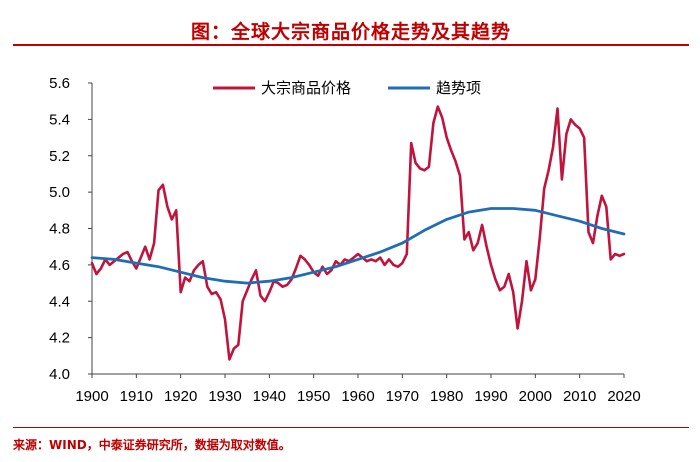  I want to click on x-tick-label: 2020, so click(623, 396).